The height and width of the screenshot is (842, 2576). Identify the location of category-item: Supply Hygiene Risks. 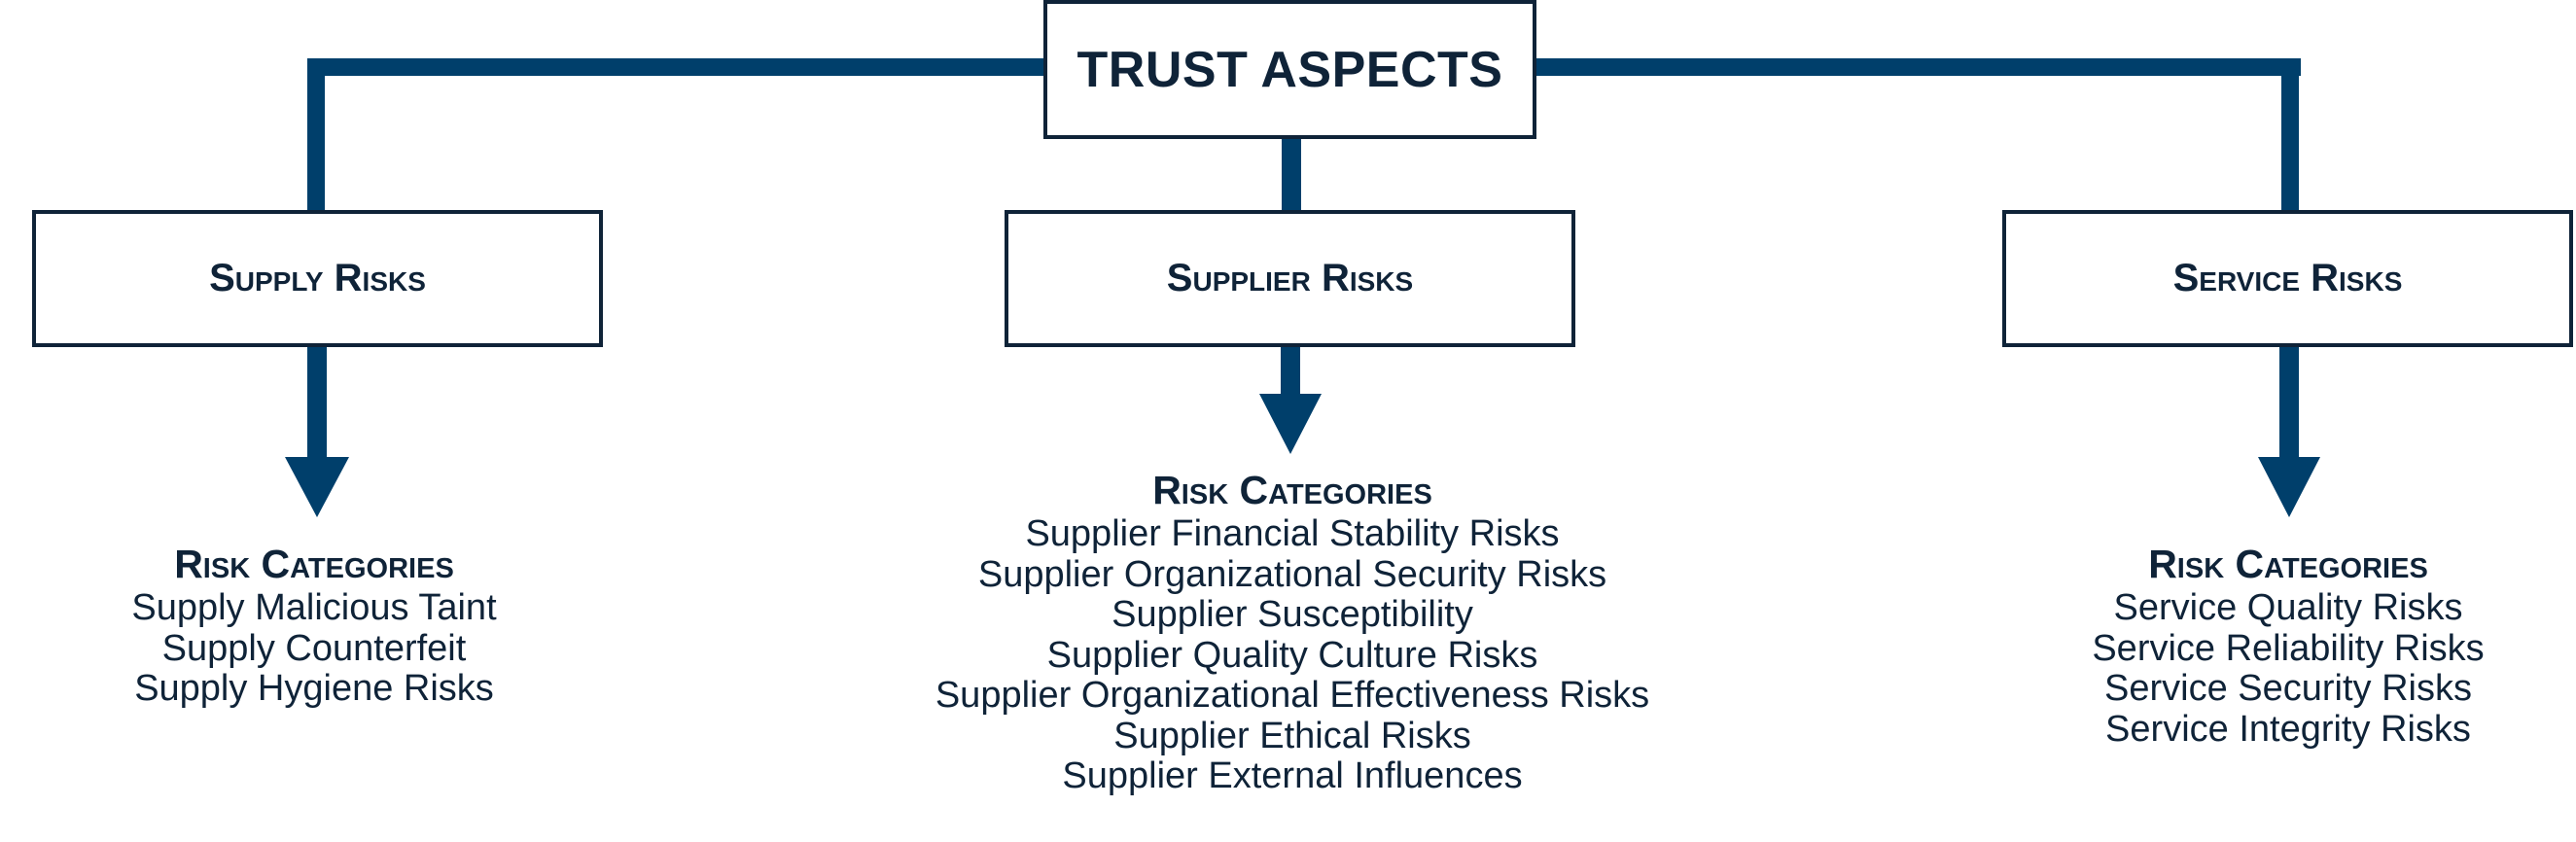
(314, 688).